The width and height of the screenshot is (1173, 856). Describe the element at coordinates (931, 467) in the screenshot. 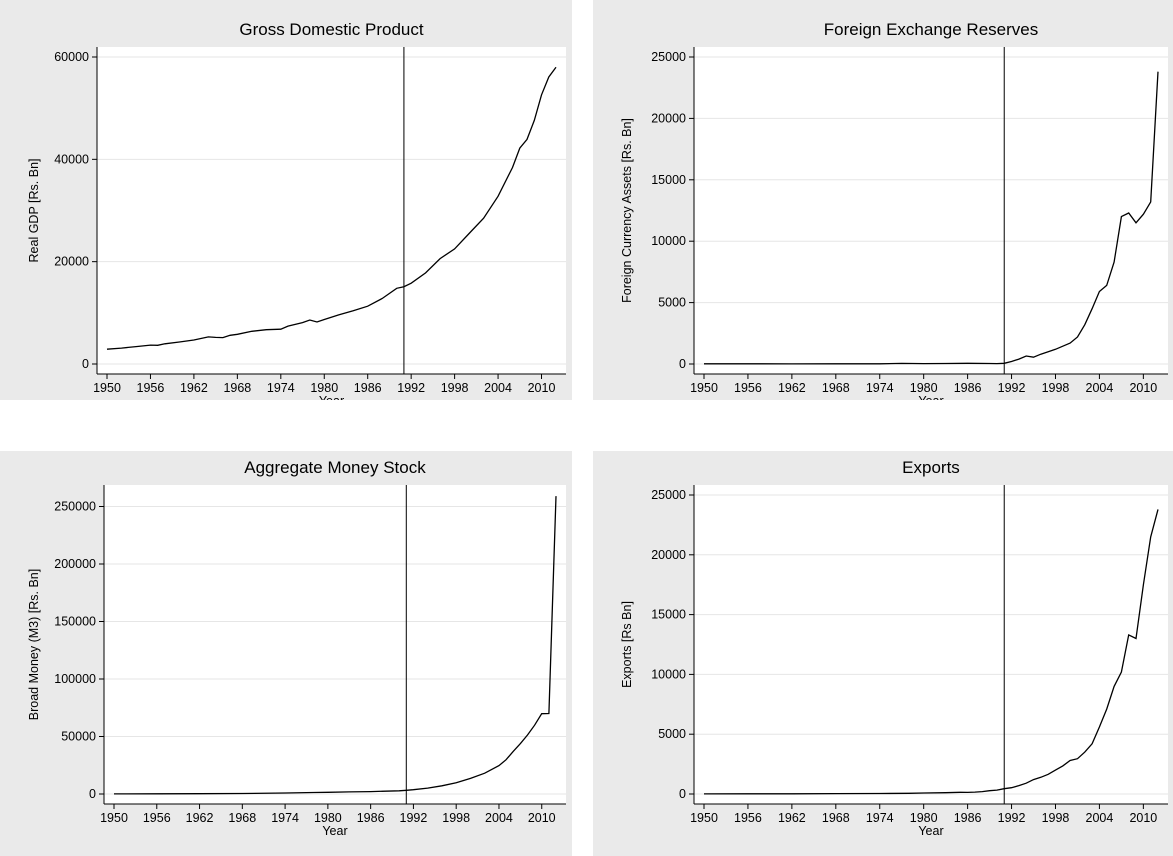

I see `chart-title: Exports` at that location.